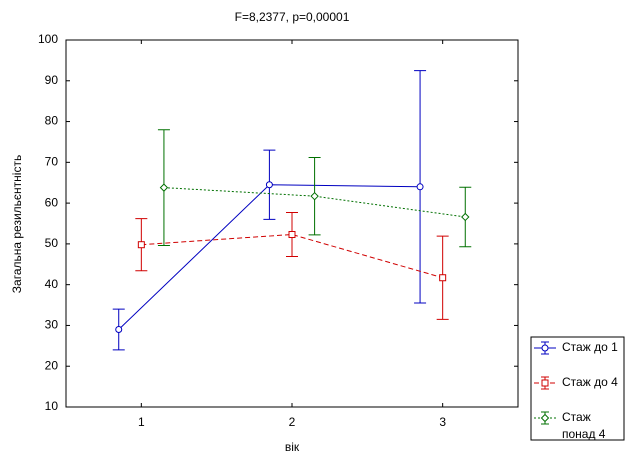 The image size is (625, 469). What do you see at coordinates (52, 243) in the screenshot?
I see `y-tick-label: 50` at bounding box center [52, 243].